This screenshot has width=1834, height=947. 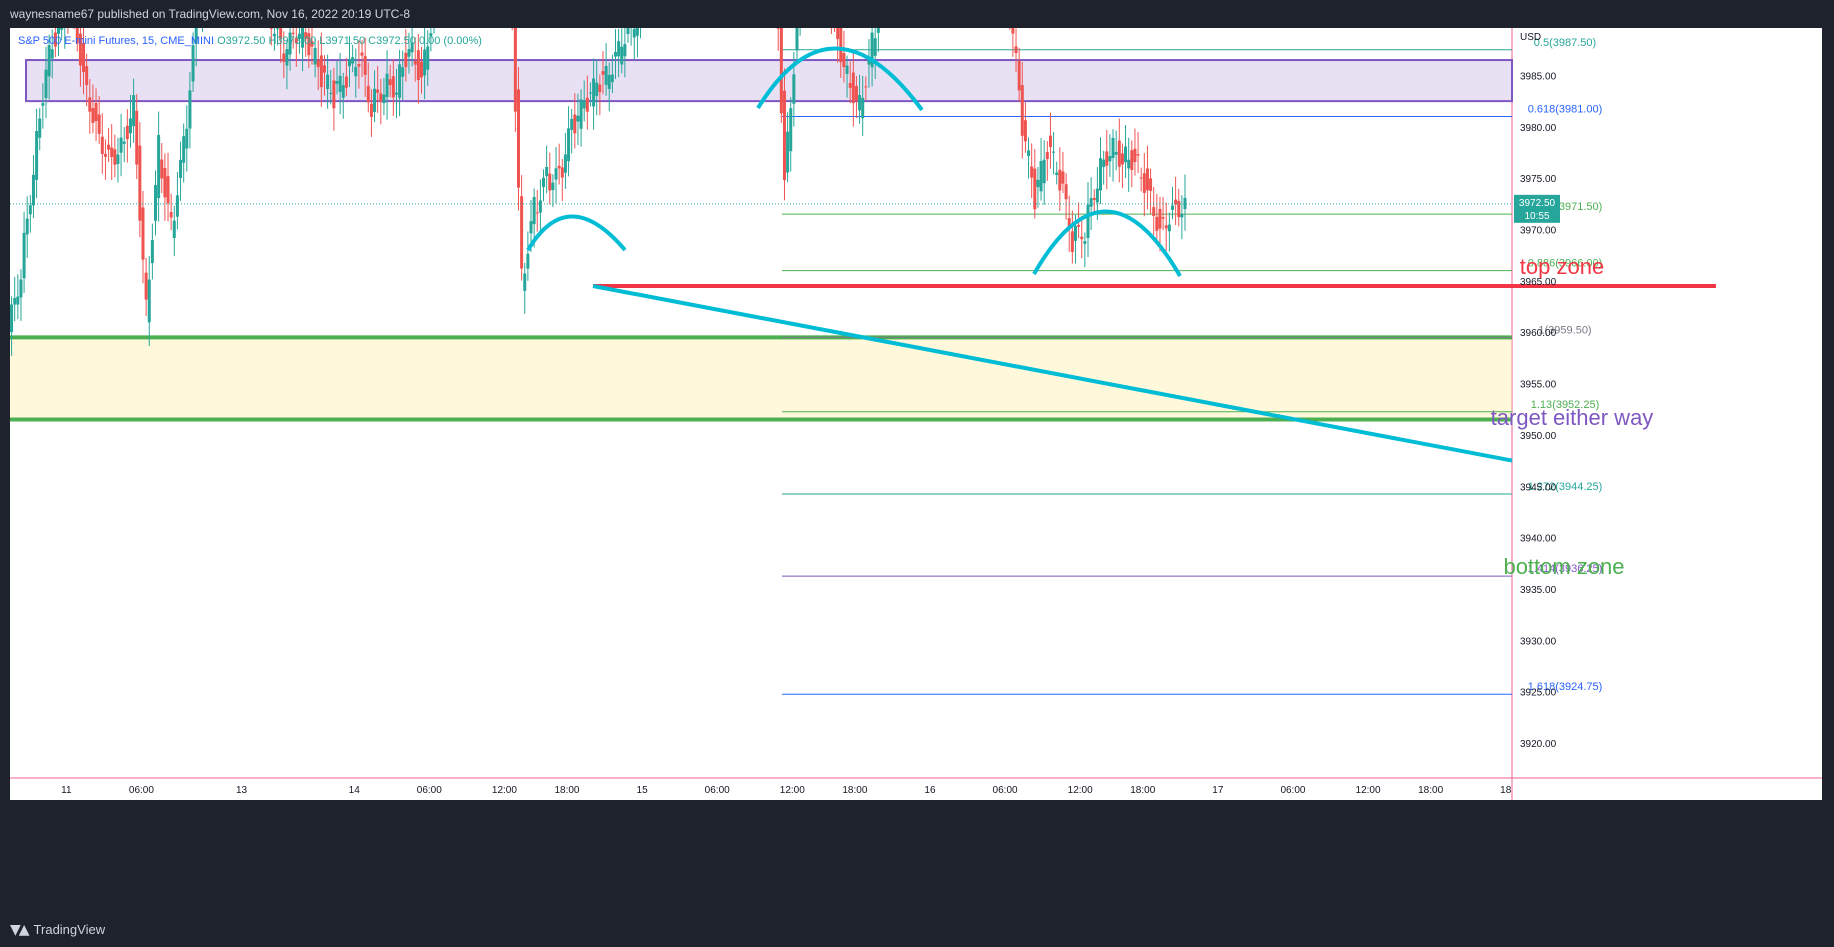 I want to click on tradingview-brand: ▼▲ TradingView, so click(x=57, y=930).